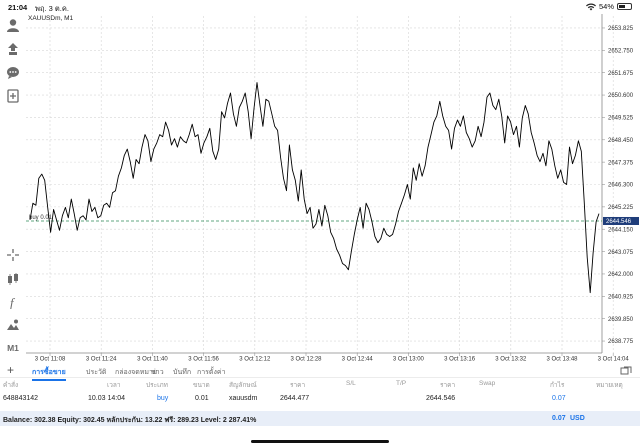  What do you see at coordinates (621, 141) in the screenshot?
I see `y-tick-label: 2648.450` at bounding box center [621, 141].